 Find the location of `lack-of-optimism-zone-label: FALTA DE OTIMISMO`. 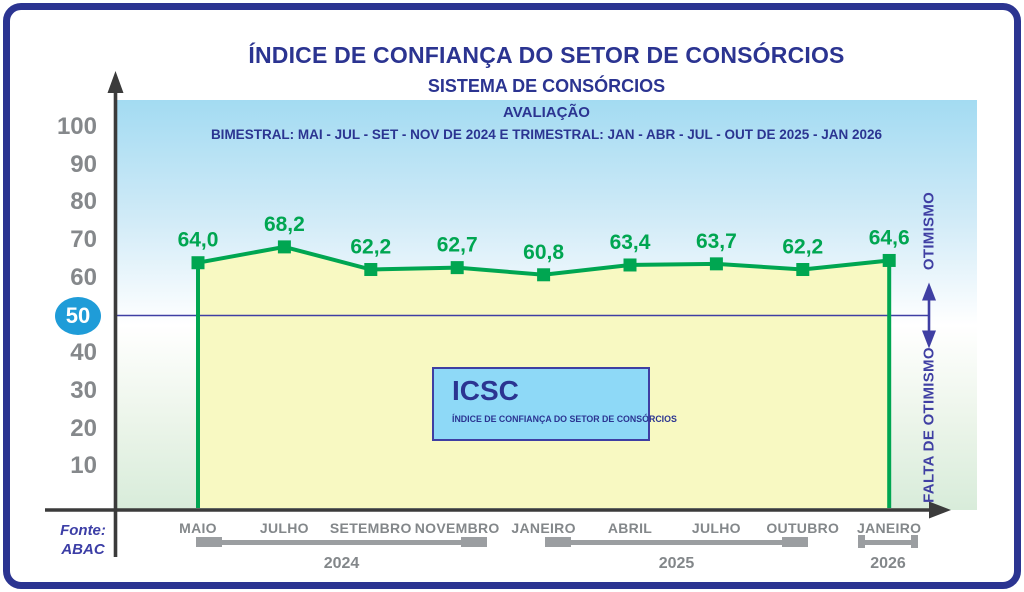

lack-of-optimism-zone-label: FALTA DE OTIMISMO is located at coordinates (929, 425).